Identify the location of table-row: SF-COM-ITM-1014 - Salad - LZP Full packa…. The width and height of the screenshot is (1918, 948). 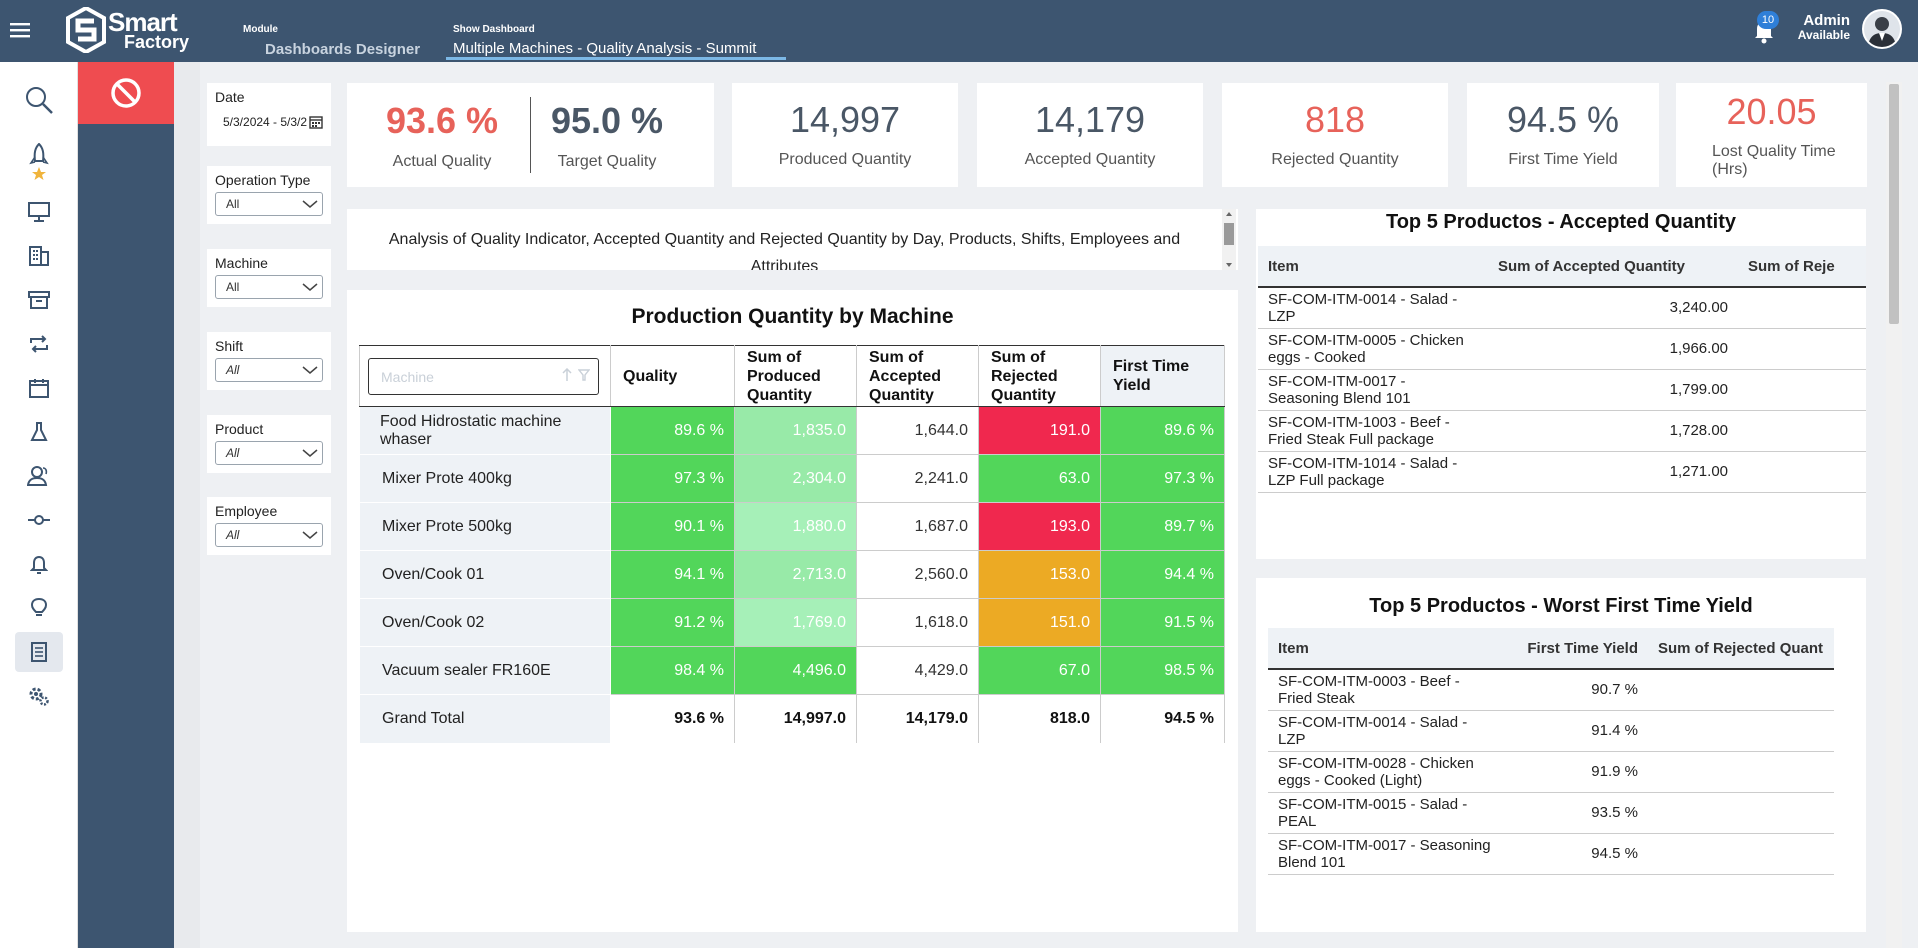
(1562, 472).